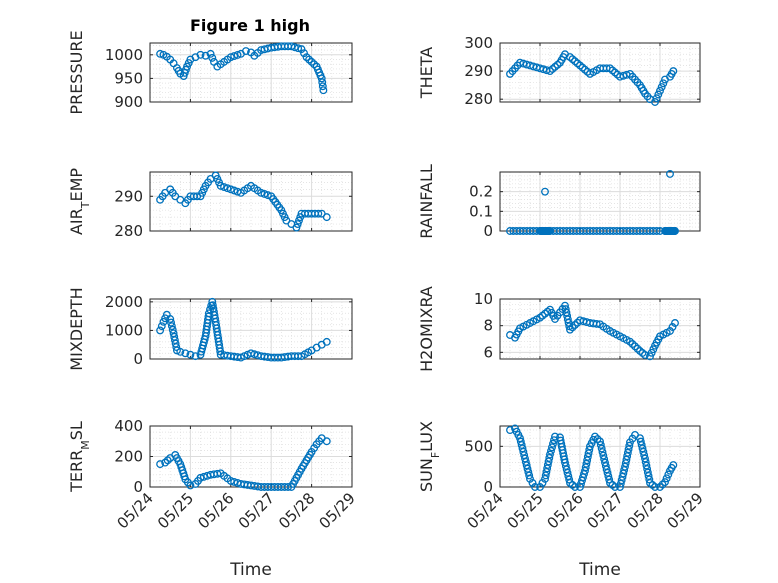  What do you see at coordinates (478, 43) in the screenshot?
I see `y-tick-label: 300` at bounding box center [478, 43].